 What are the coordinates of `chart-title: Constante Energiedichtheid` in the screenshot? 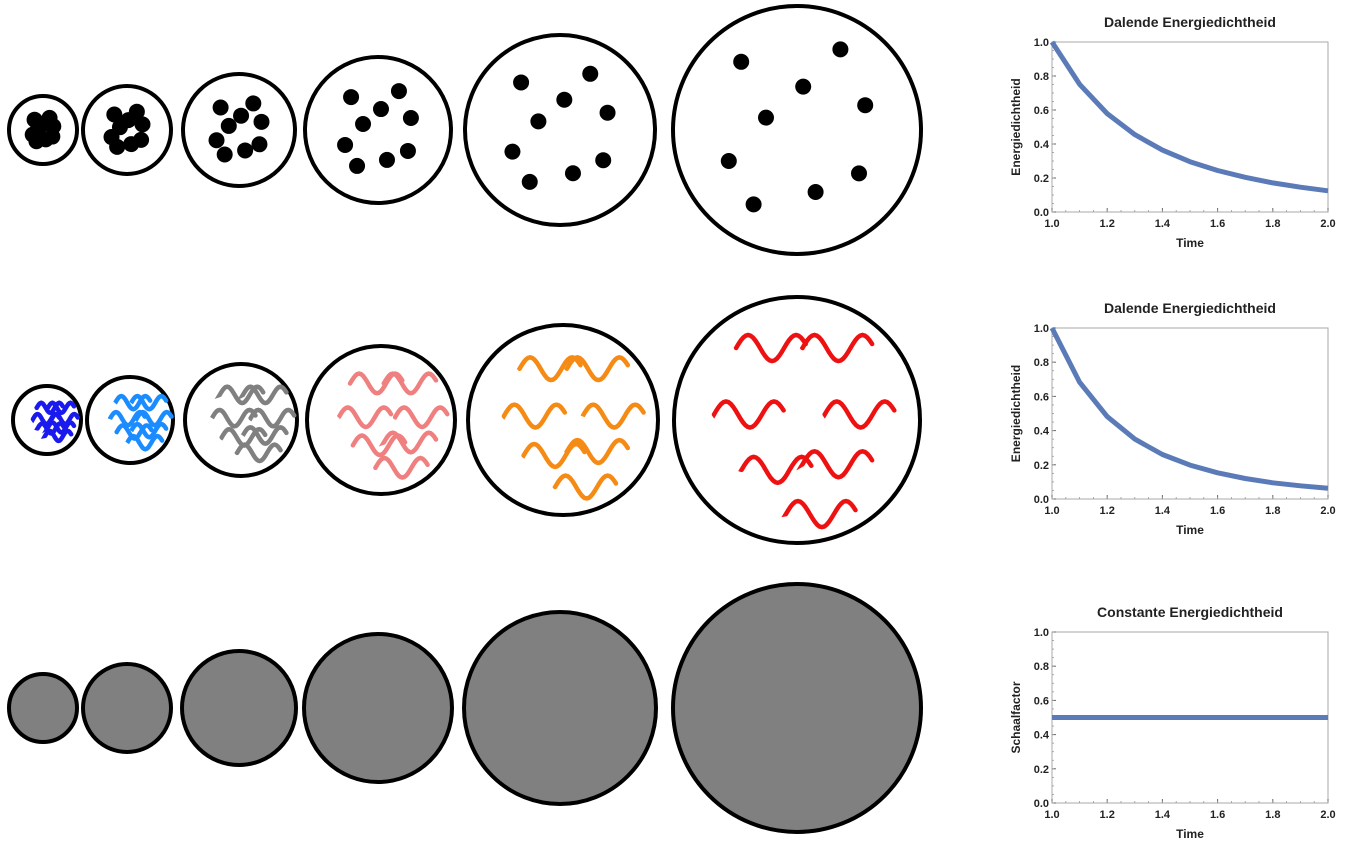 It's located at (1190, 612).